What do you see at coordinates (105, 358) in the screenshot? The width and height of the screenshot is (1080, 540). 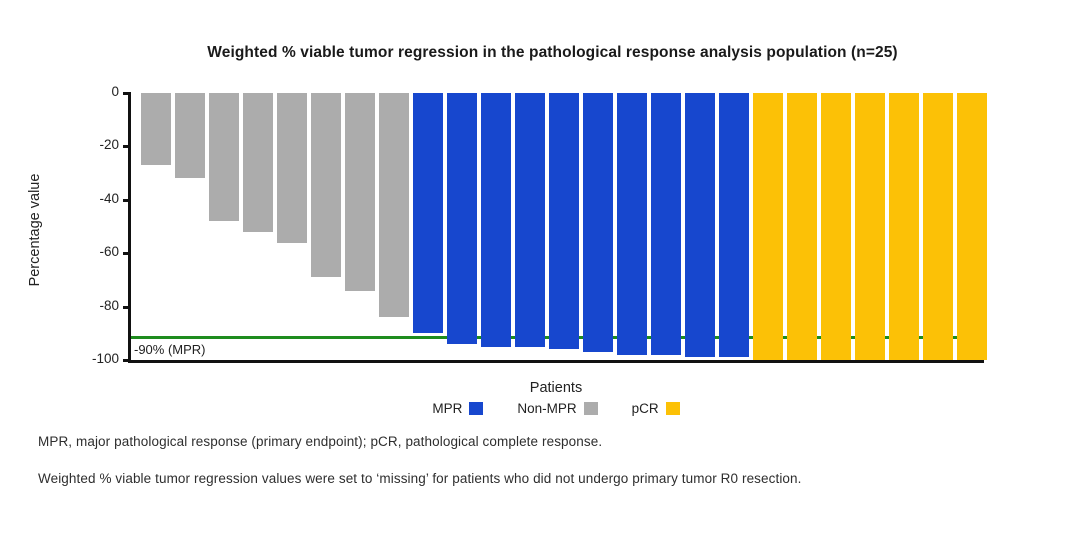 I see `y-tick-label: -100` at bounding box center [105, 358].